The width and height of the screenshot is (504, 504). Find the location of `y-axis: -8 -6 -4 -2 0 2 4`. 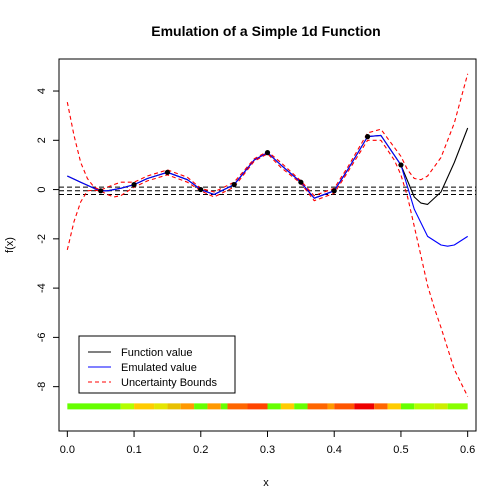

y-axis: -8 -6 -4 -2 0 2 4 is located at coordinates (47, 240).